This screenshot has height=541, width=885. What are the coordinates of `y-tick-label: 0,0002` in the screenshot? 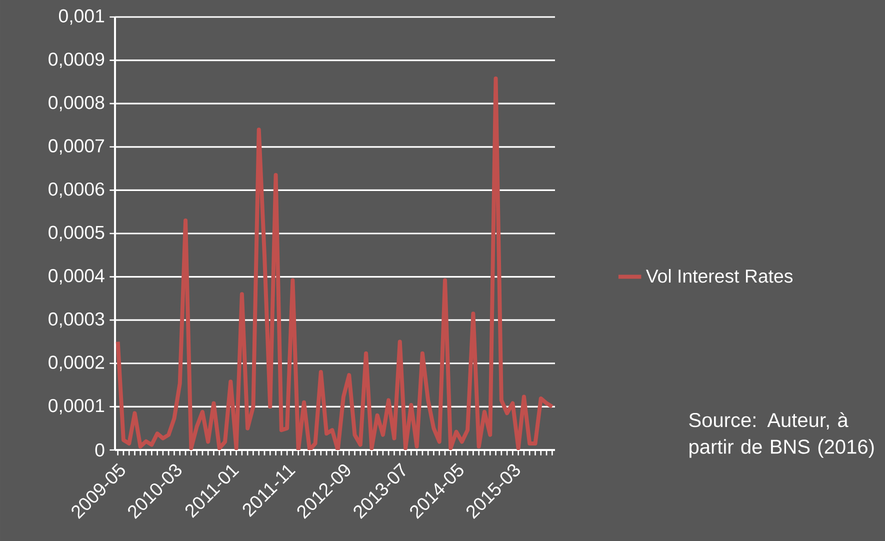 It's located at (76, 364).